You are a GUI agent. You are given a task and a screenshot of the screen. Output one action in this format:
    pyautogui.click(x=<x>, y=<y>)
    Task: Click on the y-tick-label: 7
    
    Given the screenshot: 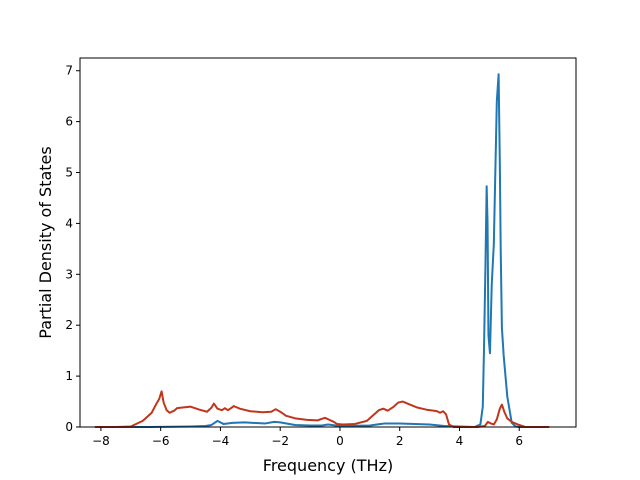 What is the action you would take?
    pyautogui.click(x=69, y=71)
    